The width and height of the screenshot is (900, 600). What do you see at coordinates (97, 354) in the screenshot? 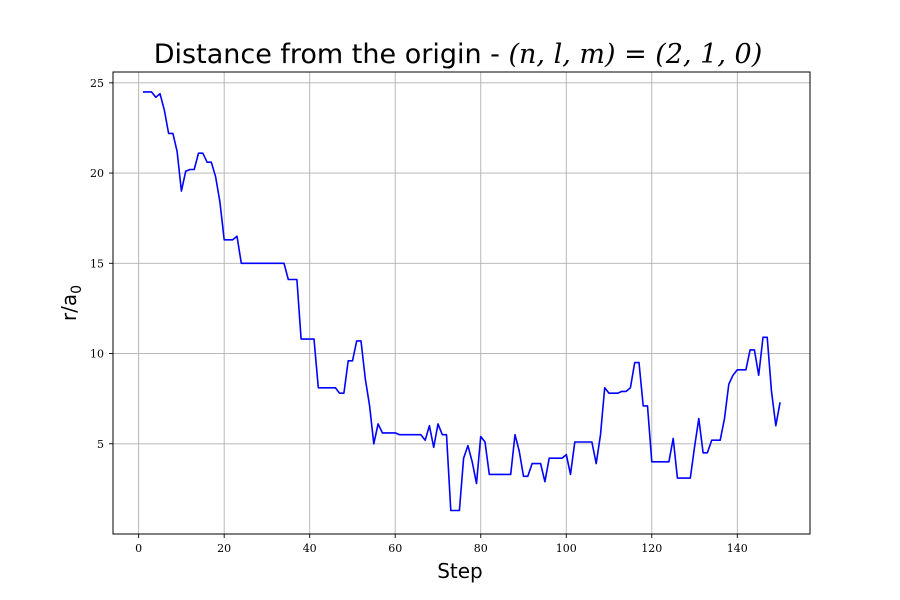
I see `y-tick-label: 10` at bounding box center [97, 354].